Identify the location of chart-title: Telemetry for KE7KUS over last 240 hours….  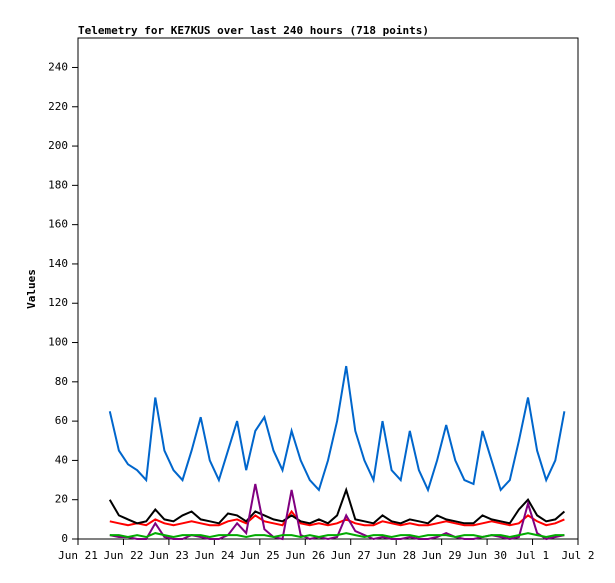
(253, 30).